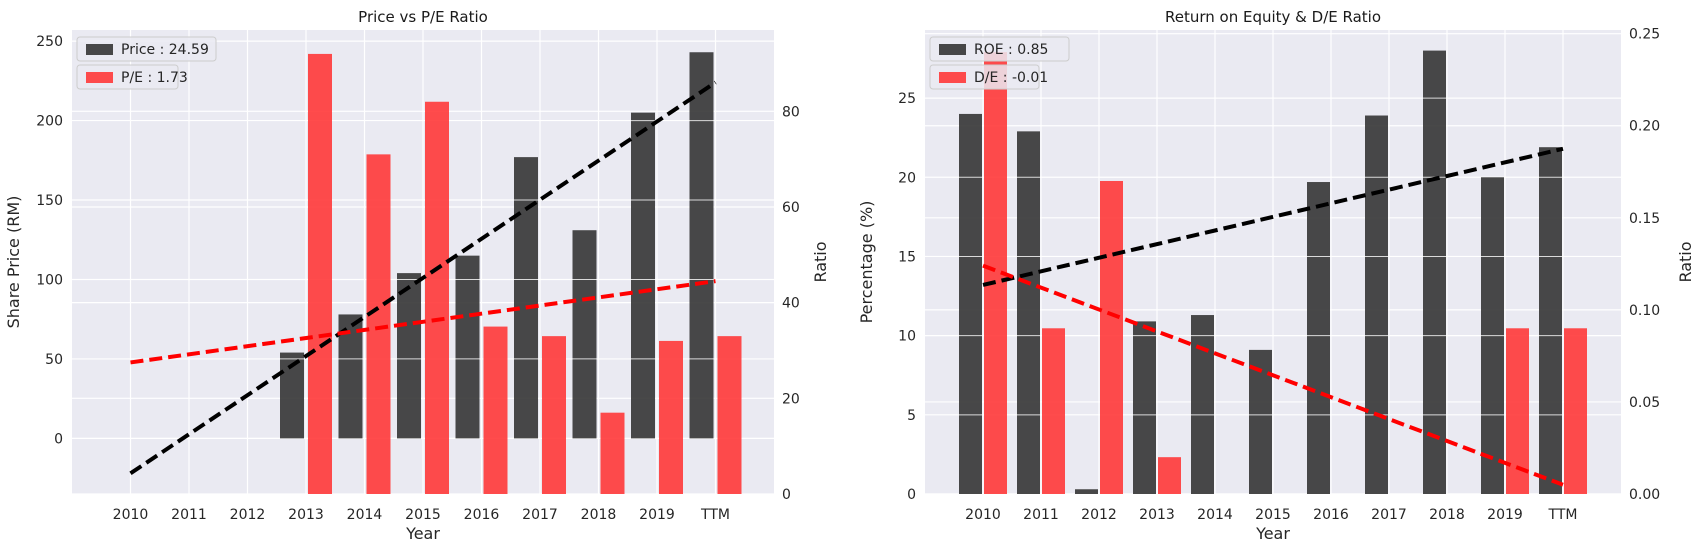  What do you see at coordinates (165, 50) in the screenshot?
I see `legend-label: Price : 24.59` at bounding box center [165, 50].